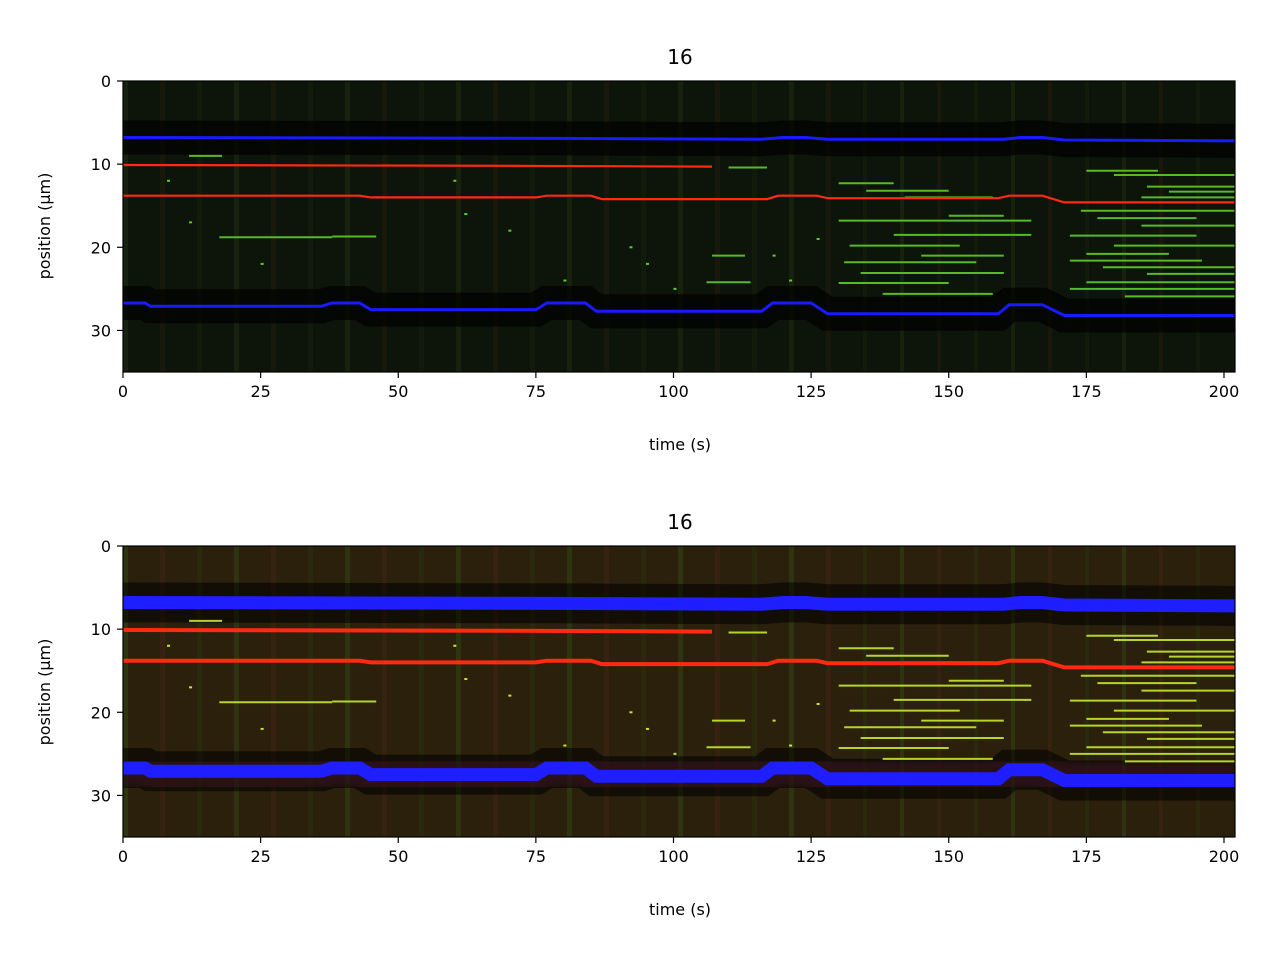 This screenshot has height=964, width=1280. What do you see at coordinates (101, 629) in the screenshot?
I see `y-tick-label: 10` at bounding box center [101, 629].